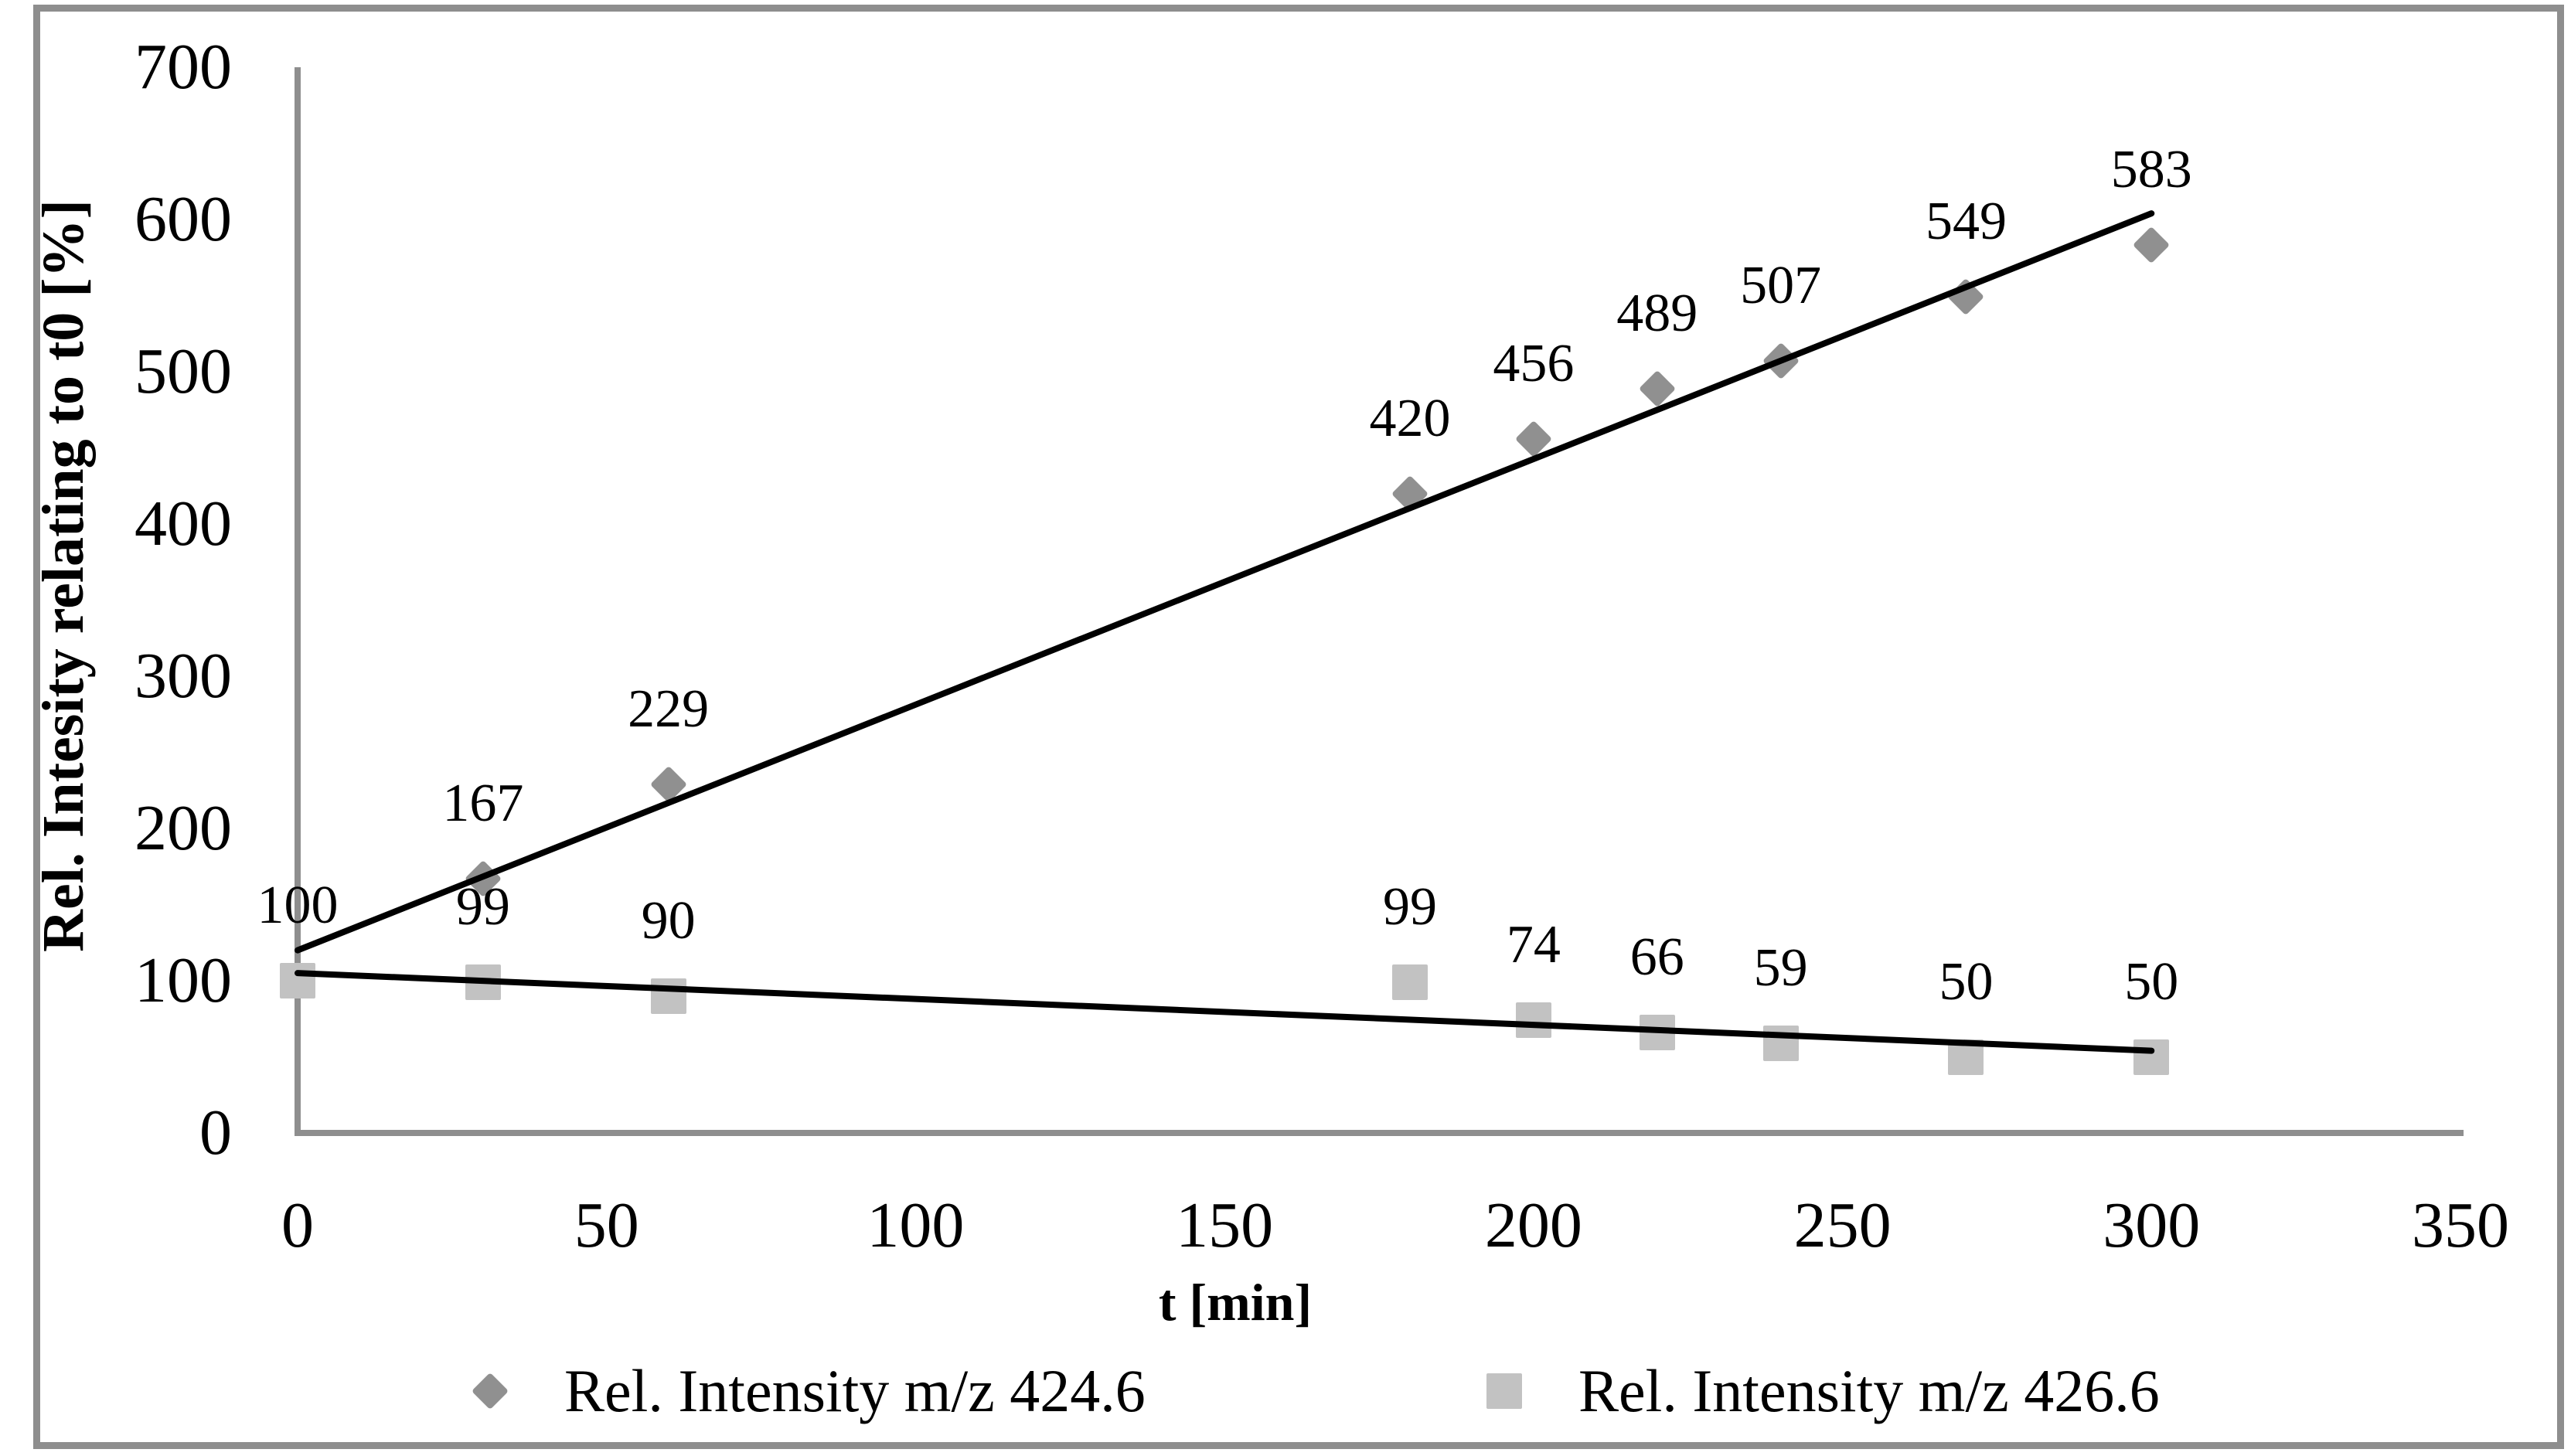 The height and width of the screenshot is (1456, 2571). Describe the element at coordinates (1379, 1133) in the screenshot. I see `x-axis-line` at that location.